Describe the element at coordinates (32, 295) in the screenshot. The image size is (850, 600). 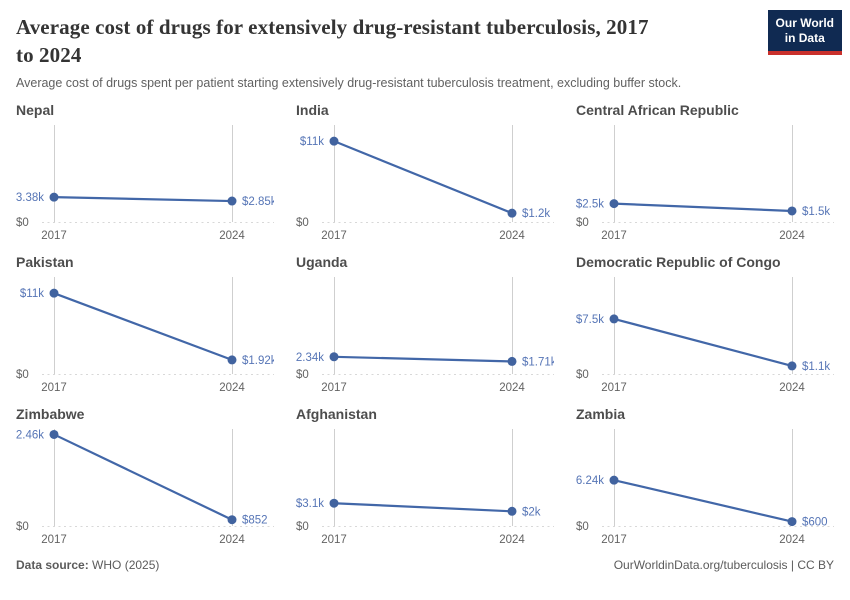
I see `value-label-2017: $11k` at that location.